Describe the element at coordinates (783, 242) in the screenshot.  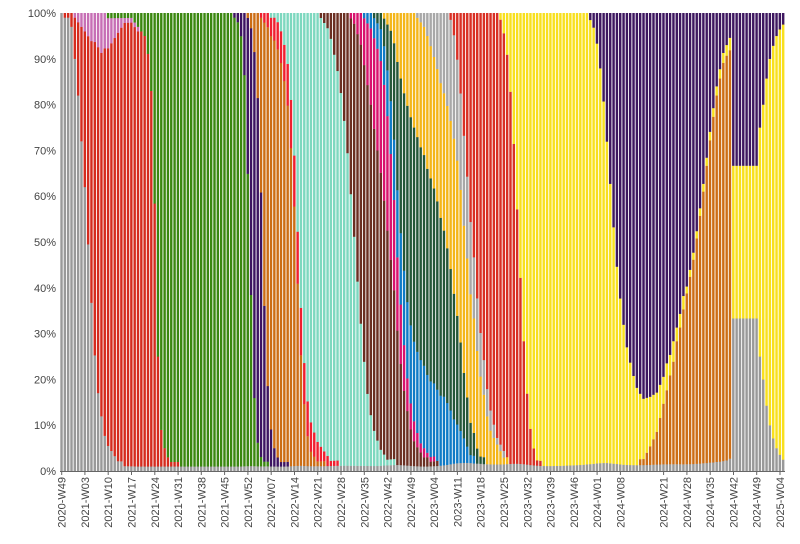
I see `bar-segment-s15-w217` at that location.